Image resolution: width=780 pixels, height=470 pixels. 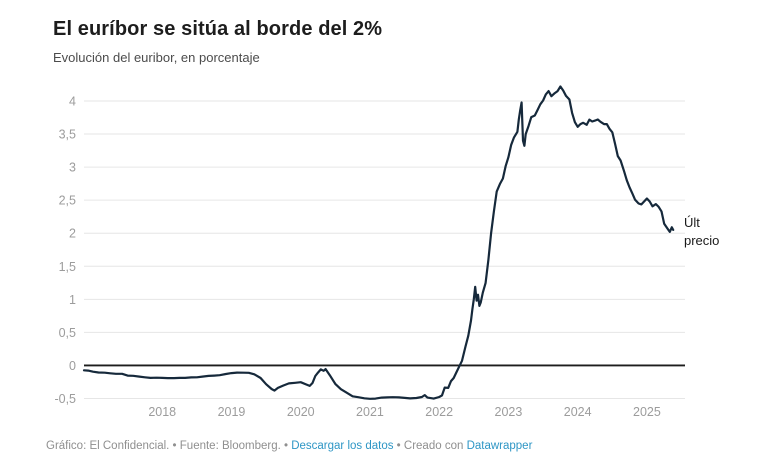 I want to click on y-tick-label: 3, so click(x=72, y=168).